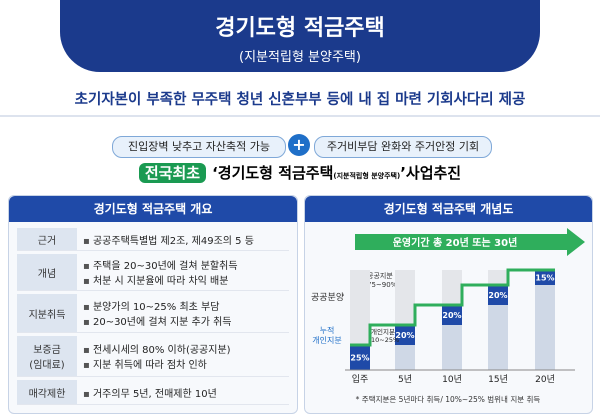  I want to click on row-label: 근거, so click(47, 239).